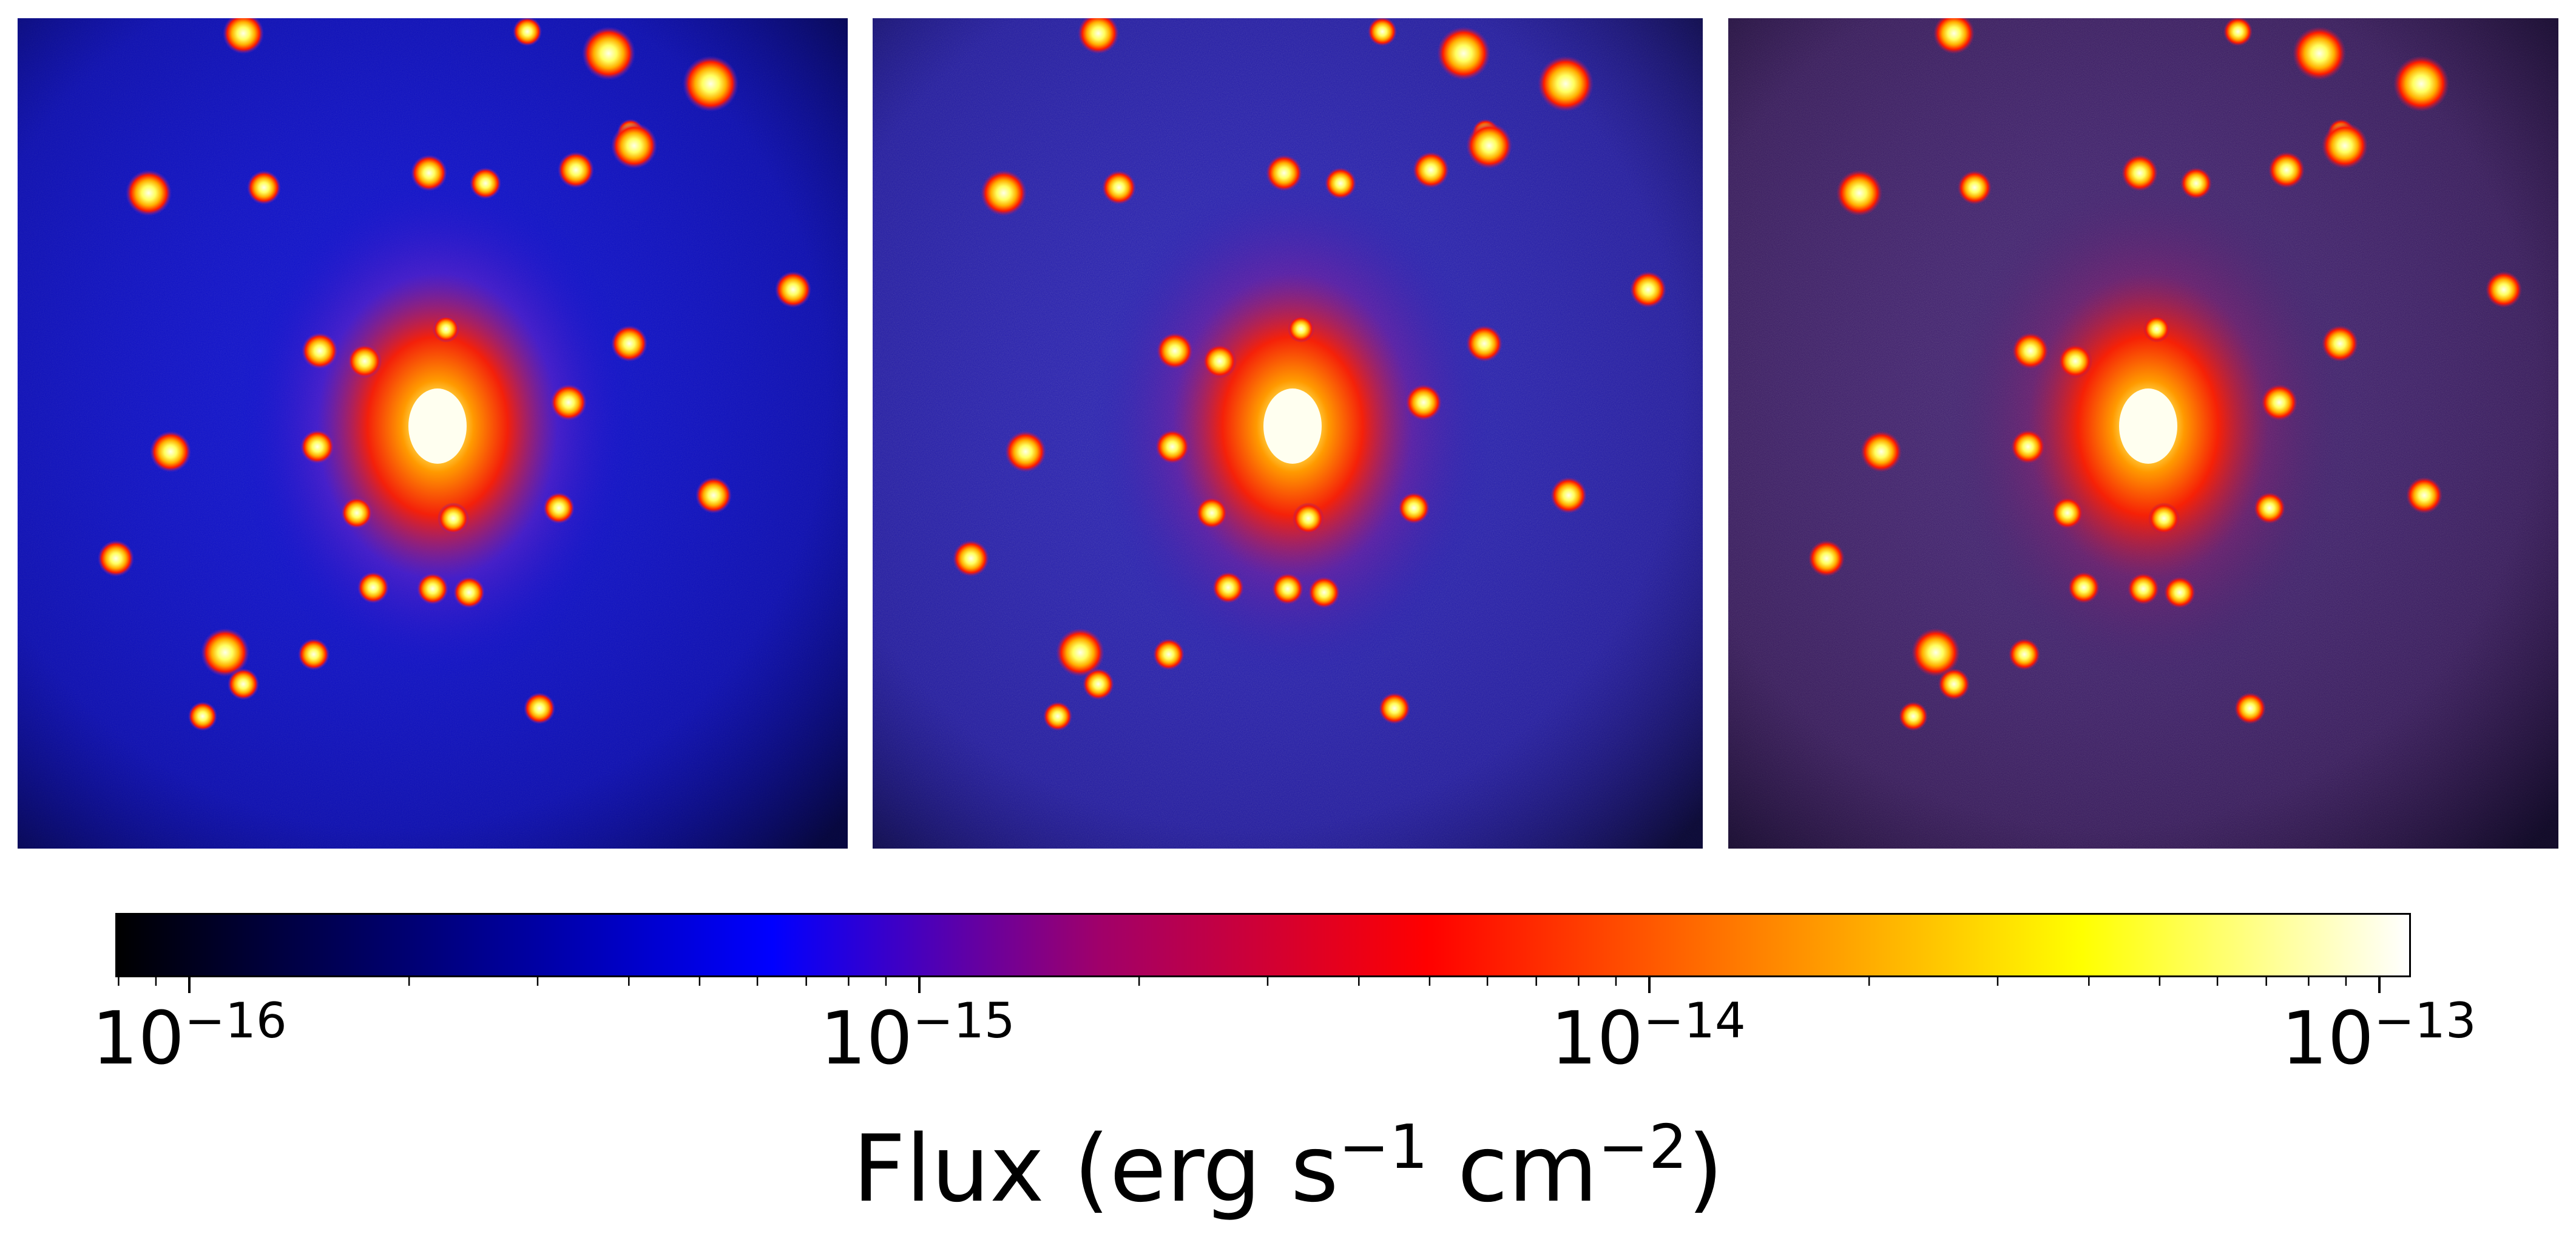 The image size is (2576, 1248). I want to click on colorbar-label: Flux (erg s−1 cm−2), so click(1287, 1167).